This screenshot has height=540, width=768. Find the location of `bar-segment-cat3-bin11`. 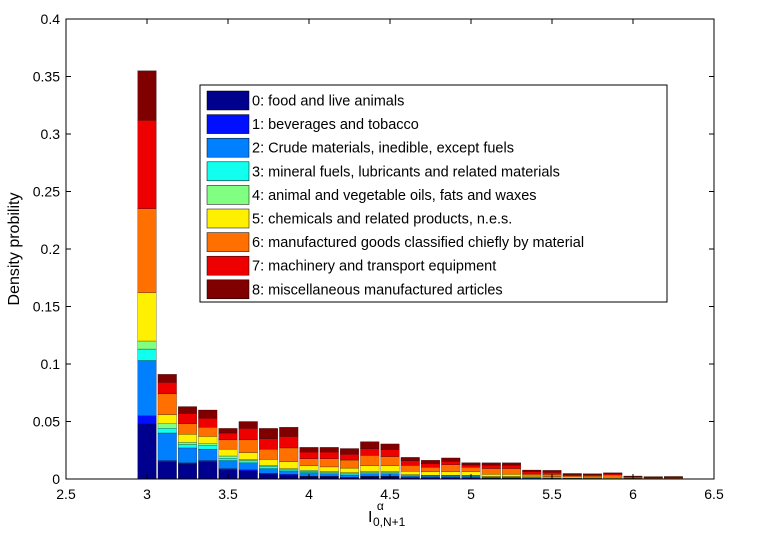

bar-segment-cat3-bin11 is located at coordinates (370, 473).